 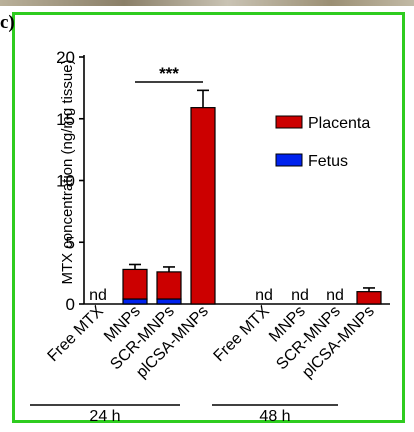 I want to click on group-label: 24 h, so click(x=104, y=416).